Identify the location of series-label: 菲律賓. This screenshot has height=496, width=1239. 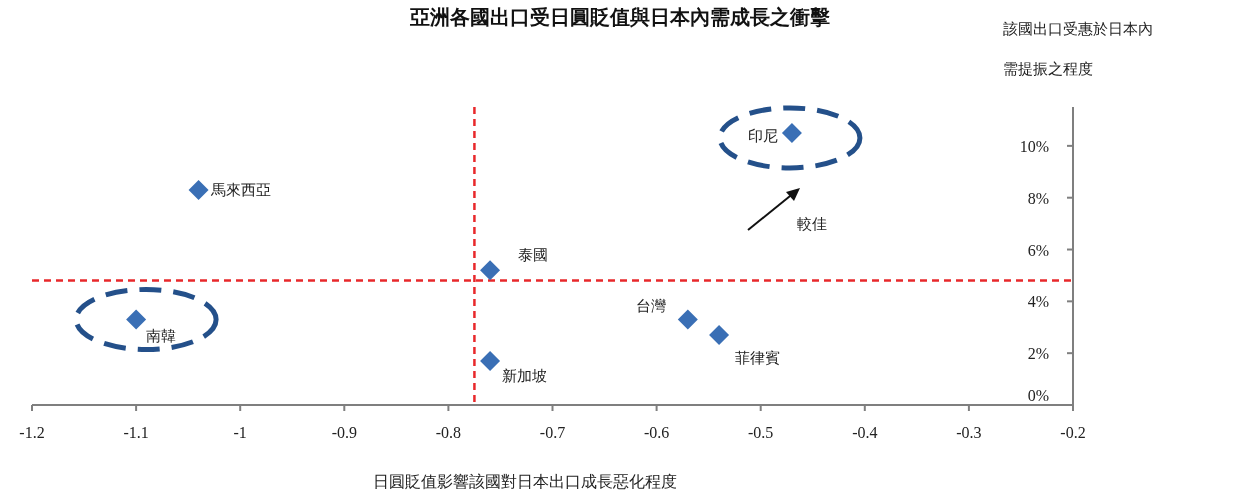
(758, 358).